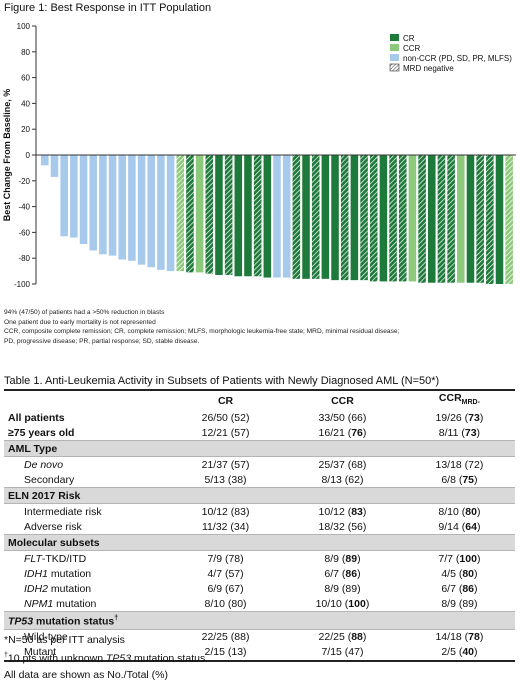 This screenshot has height=689, width=520. Describe the element at coordinates (53, 526) in the screenshot. I see `row-label: Adverse risk` at that location.